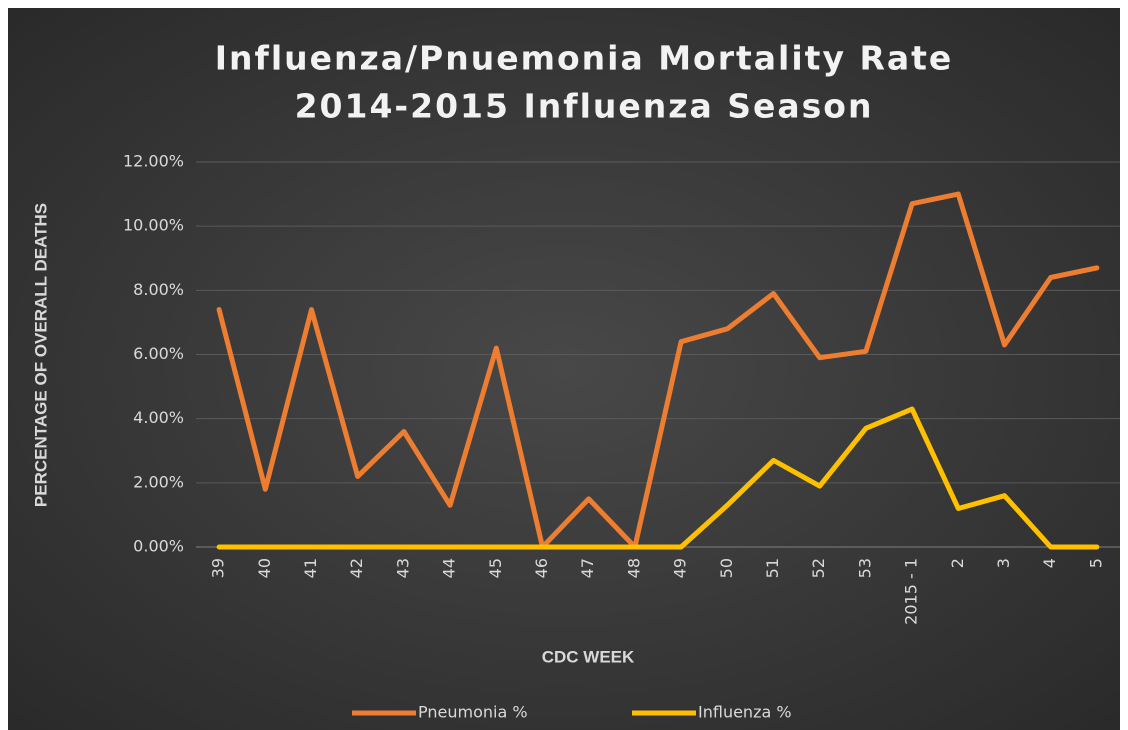 This screenshot has width=1128, height=730. I want to click on x-tick-label: 46, so click(541, 568).